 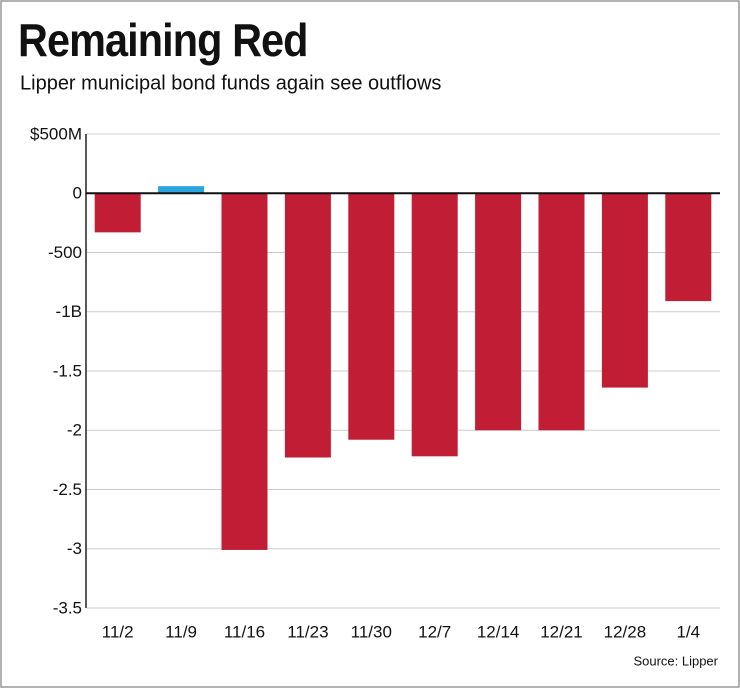 I want to click on x-tick-label: 11/2, so click(x=118, y=631).